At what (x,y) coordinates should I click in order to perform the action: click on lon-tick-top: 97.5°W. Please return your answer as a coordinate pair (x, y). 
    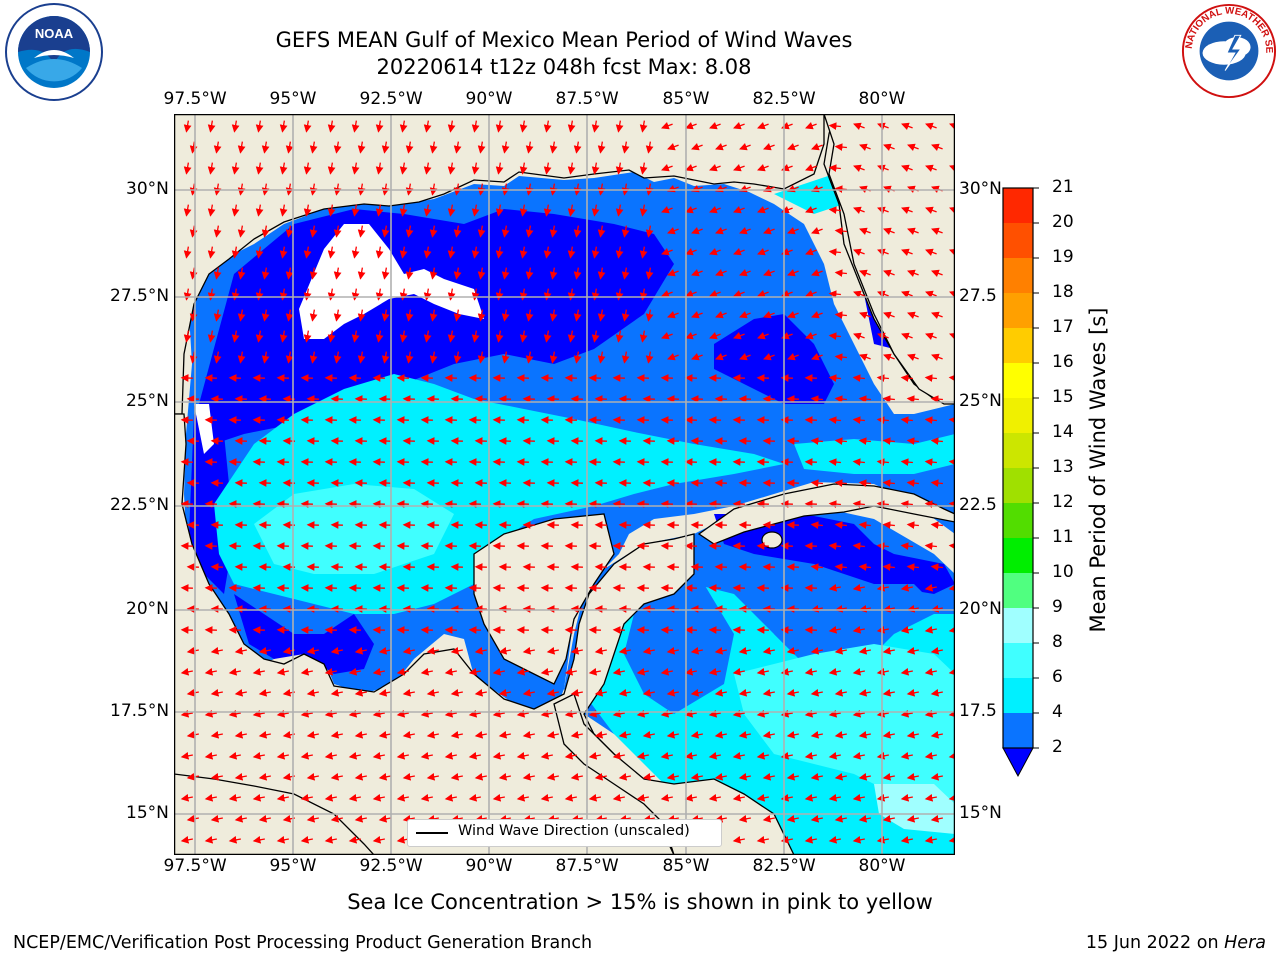
    Looking at the image, I should click on (195, 99).